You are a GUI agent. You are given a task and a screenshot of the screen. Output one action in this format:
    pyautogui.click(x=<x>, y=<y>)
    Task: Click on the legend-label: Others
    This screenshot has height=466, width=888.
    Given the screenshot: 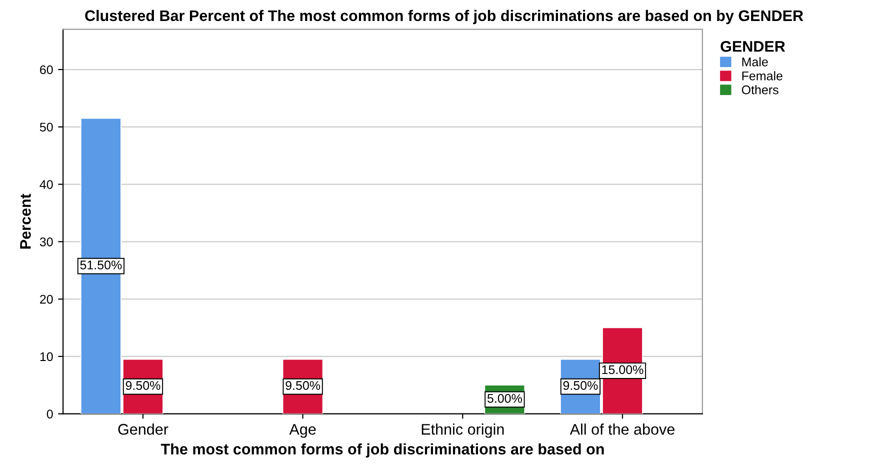 What is the action you would take?
    pyautogui.click(x=760, y=89)
    